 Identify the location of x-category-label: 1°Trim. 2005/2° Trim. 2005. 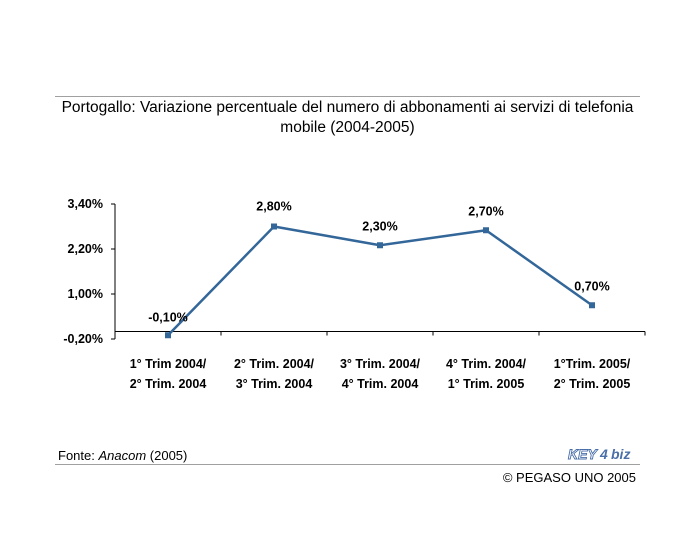
(592, 374).